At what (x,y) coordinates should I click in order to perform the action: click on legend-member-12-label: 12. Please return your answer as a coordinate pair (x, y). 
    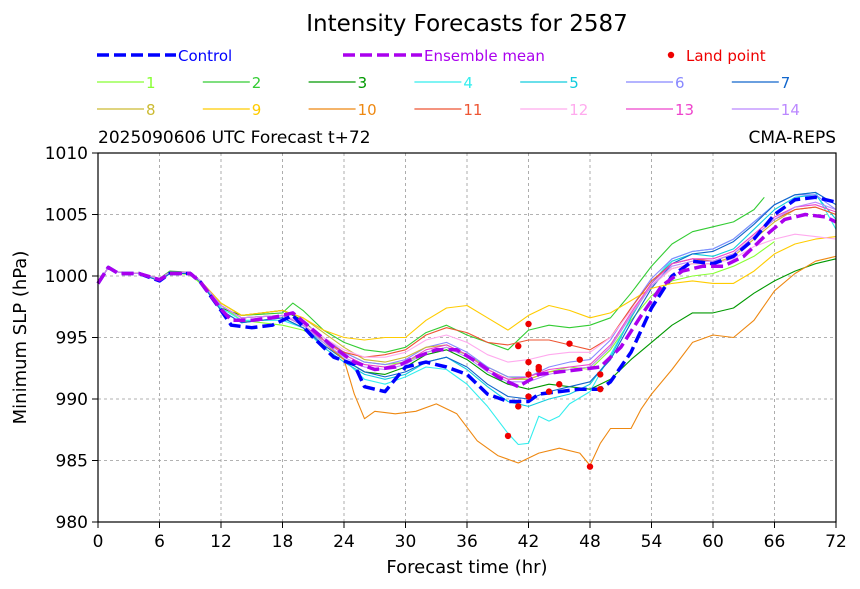
    Looking at the image, I should click on (578, 110).